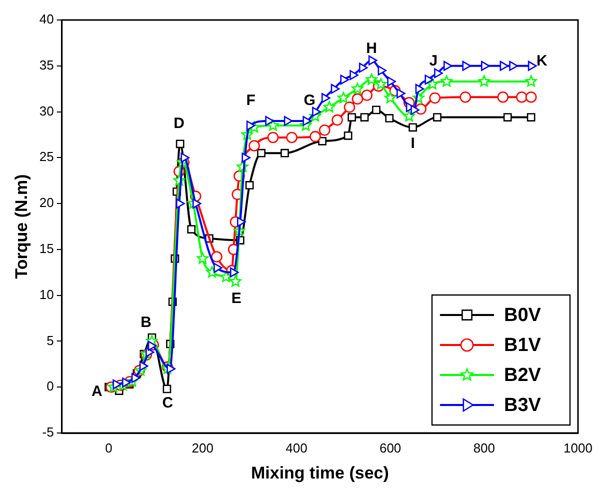  What do you see at coordinates (168, 403) in the screenshot?
I see `annotation: C` at bounding box center [168, 403].